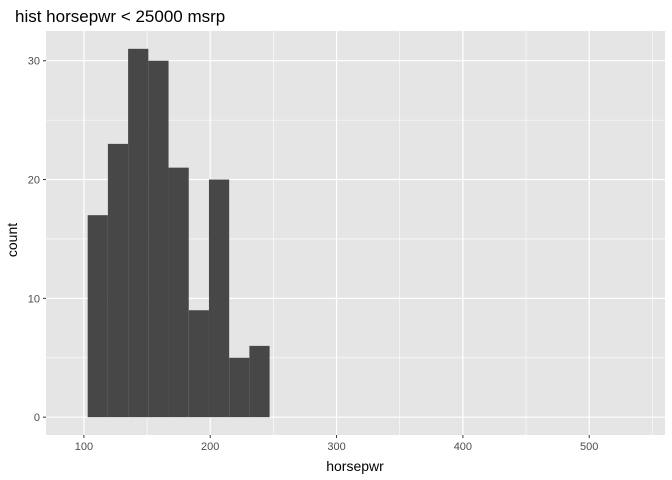 Image resolution: width=672 pixels, height=480 pixels. I want to click on x-axis-ticks: 100 200 300 400 500, so click(336, 444).